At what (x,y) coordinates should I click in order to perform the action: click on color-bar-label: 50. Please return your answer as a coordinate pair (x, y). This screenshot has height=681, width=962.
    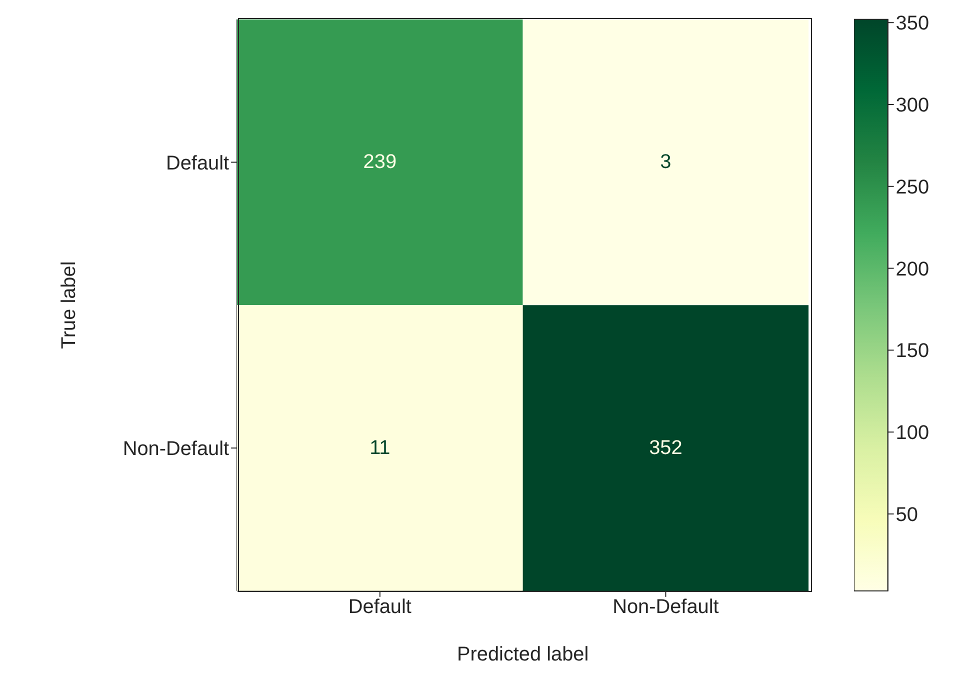
    Looking at the image, I should click on (907, 515).